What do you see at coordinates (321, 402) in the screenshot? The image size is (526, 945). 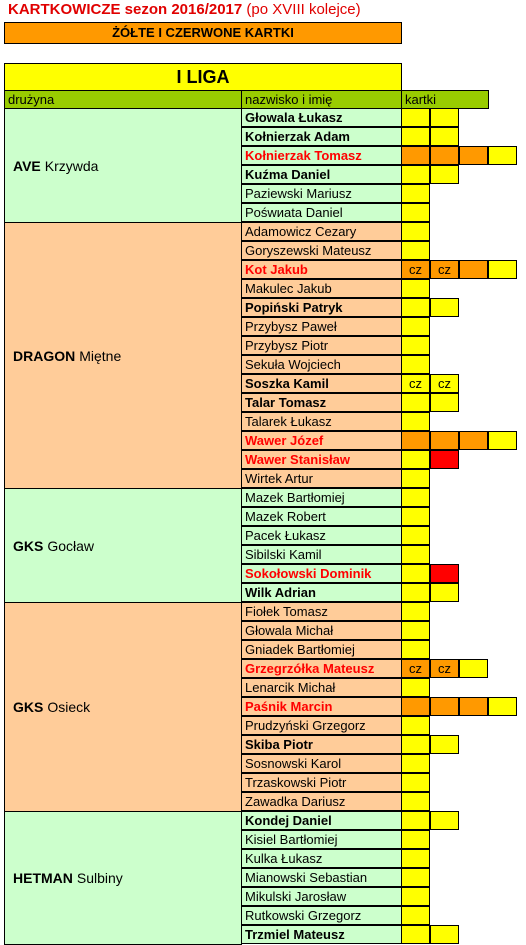 I see `player-name: Talar Tomasz` at bounding box center [321, 402].